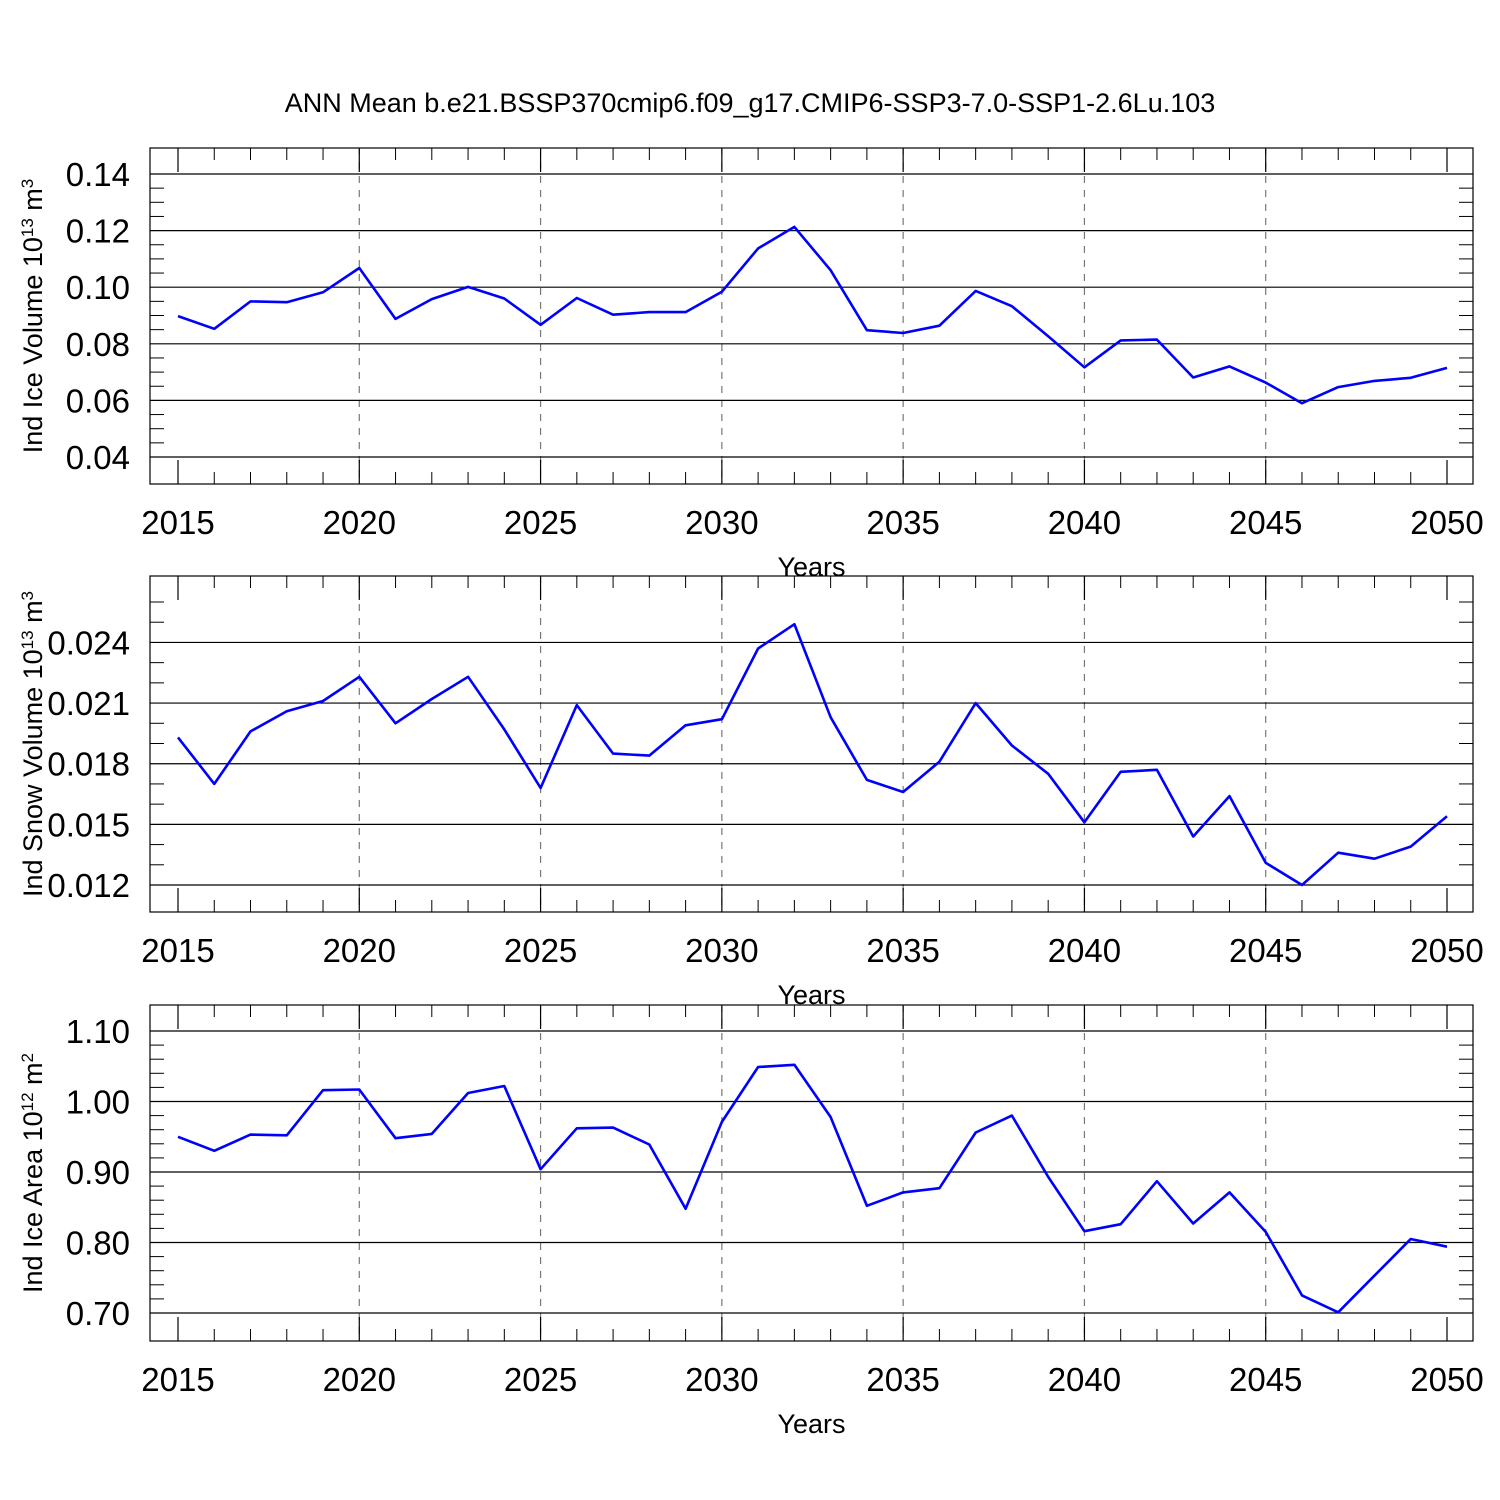 The width and height of the screenshot is (1500, 1500). I want to click on y-tick-label: 0.14, so click(98, 174).